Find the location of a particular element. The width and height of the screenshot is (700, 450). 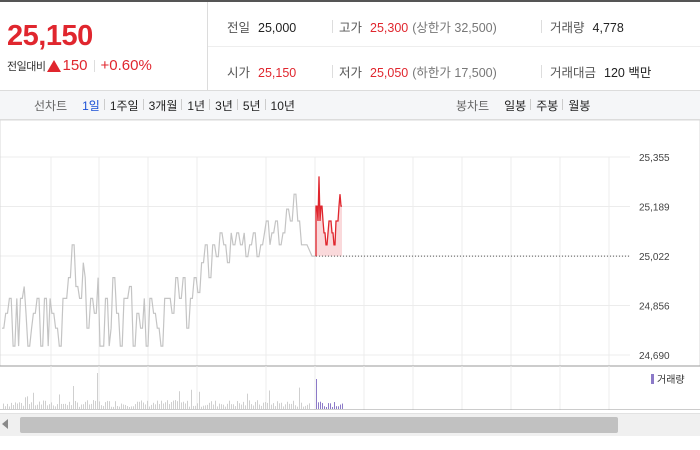

candle-weekly: 주봉 is located at coordinates (546, 105).